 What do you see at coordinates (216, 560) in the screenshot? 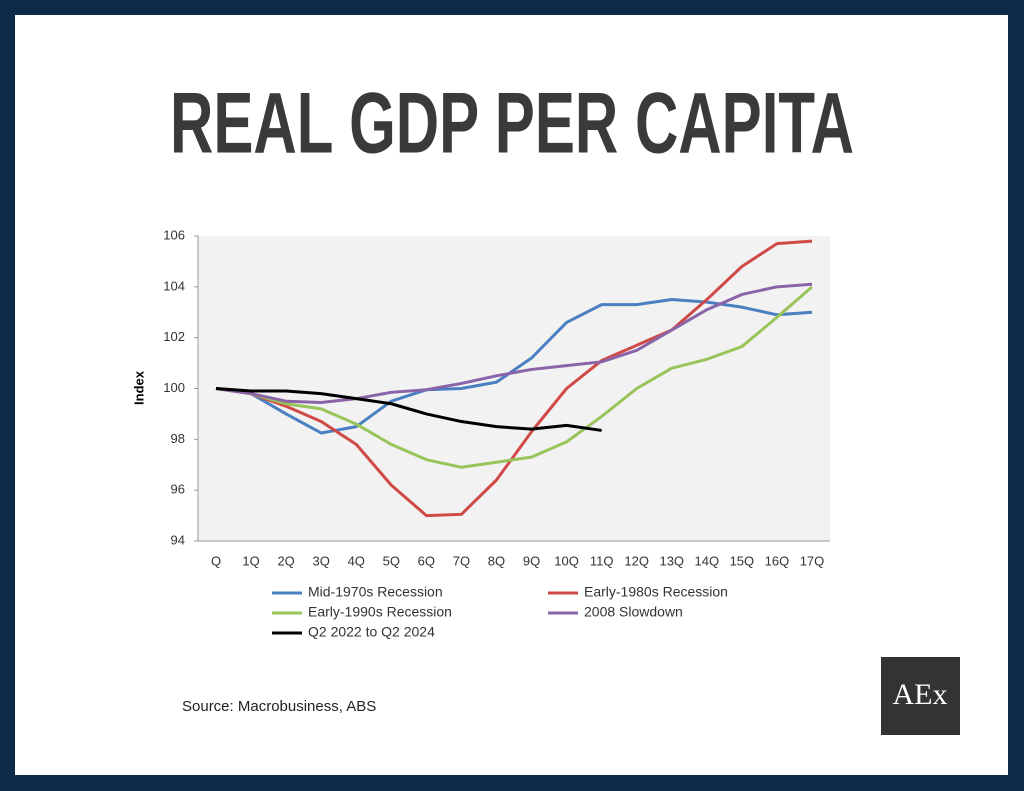
I see `x-tick-label: Q` at bounding box center [216, 560].